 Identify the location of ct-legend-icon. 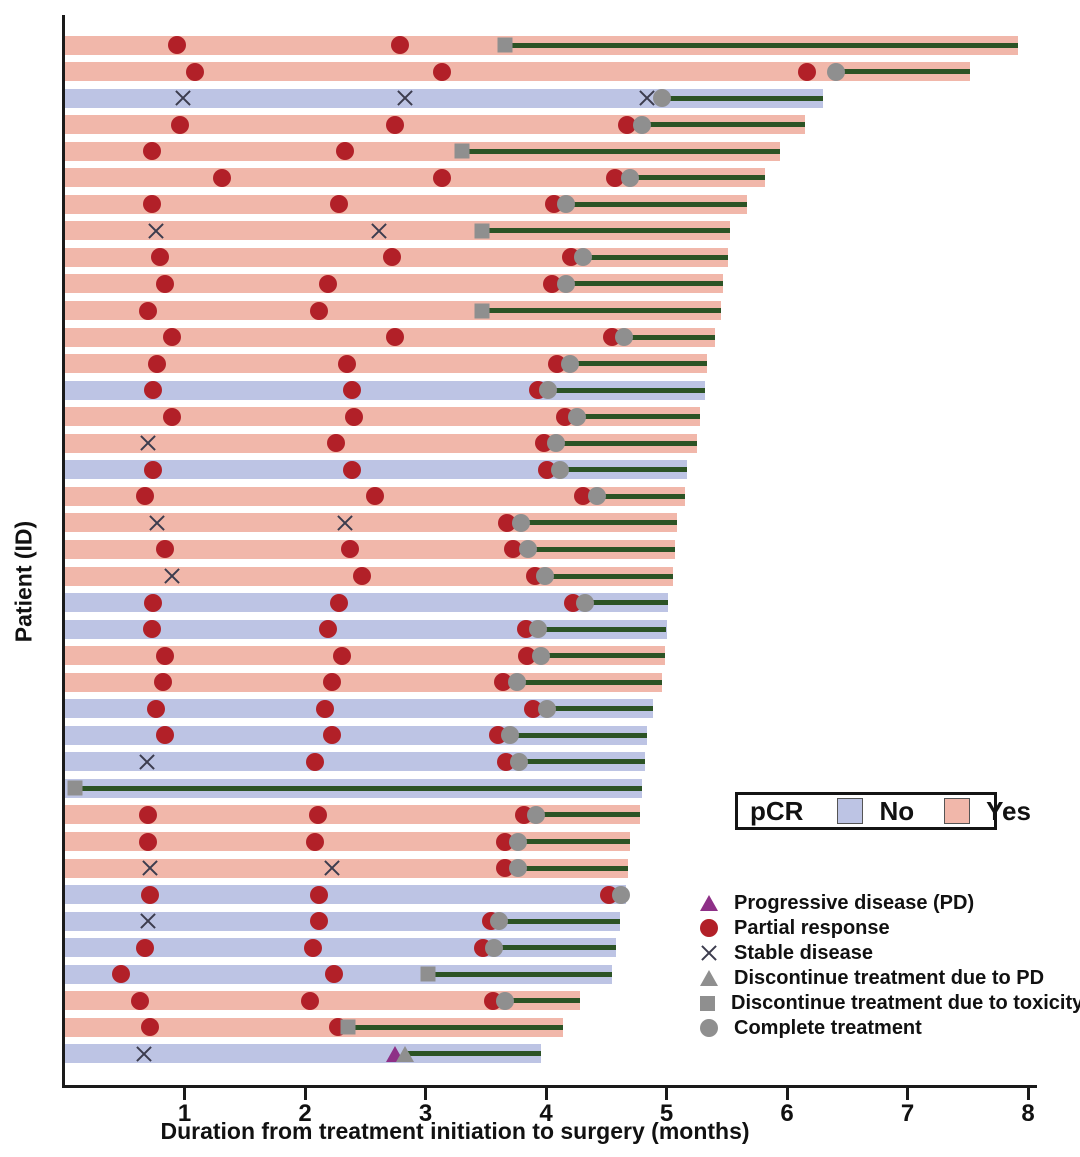
(709, 1028).